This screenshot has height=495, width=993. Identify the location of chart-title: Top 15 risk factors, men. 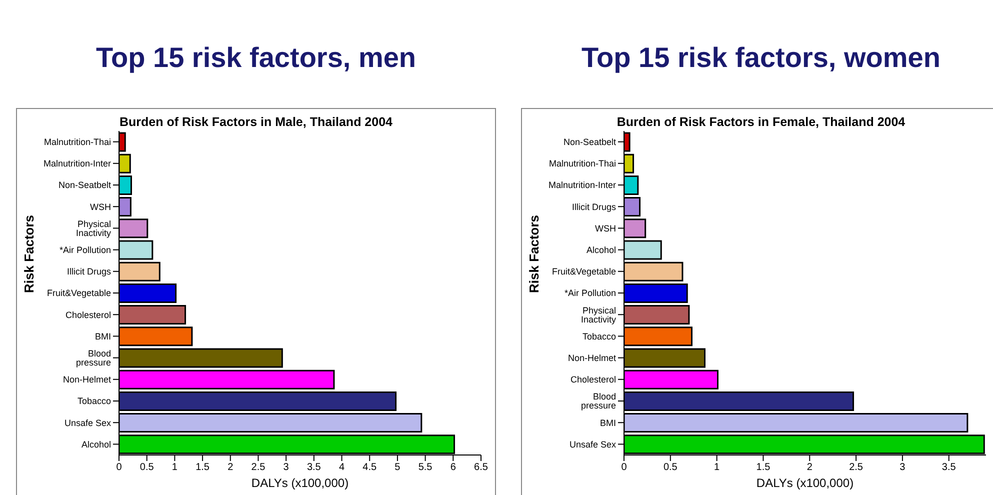
(256, 58).